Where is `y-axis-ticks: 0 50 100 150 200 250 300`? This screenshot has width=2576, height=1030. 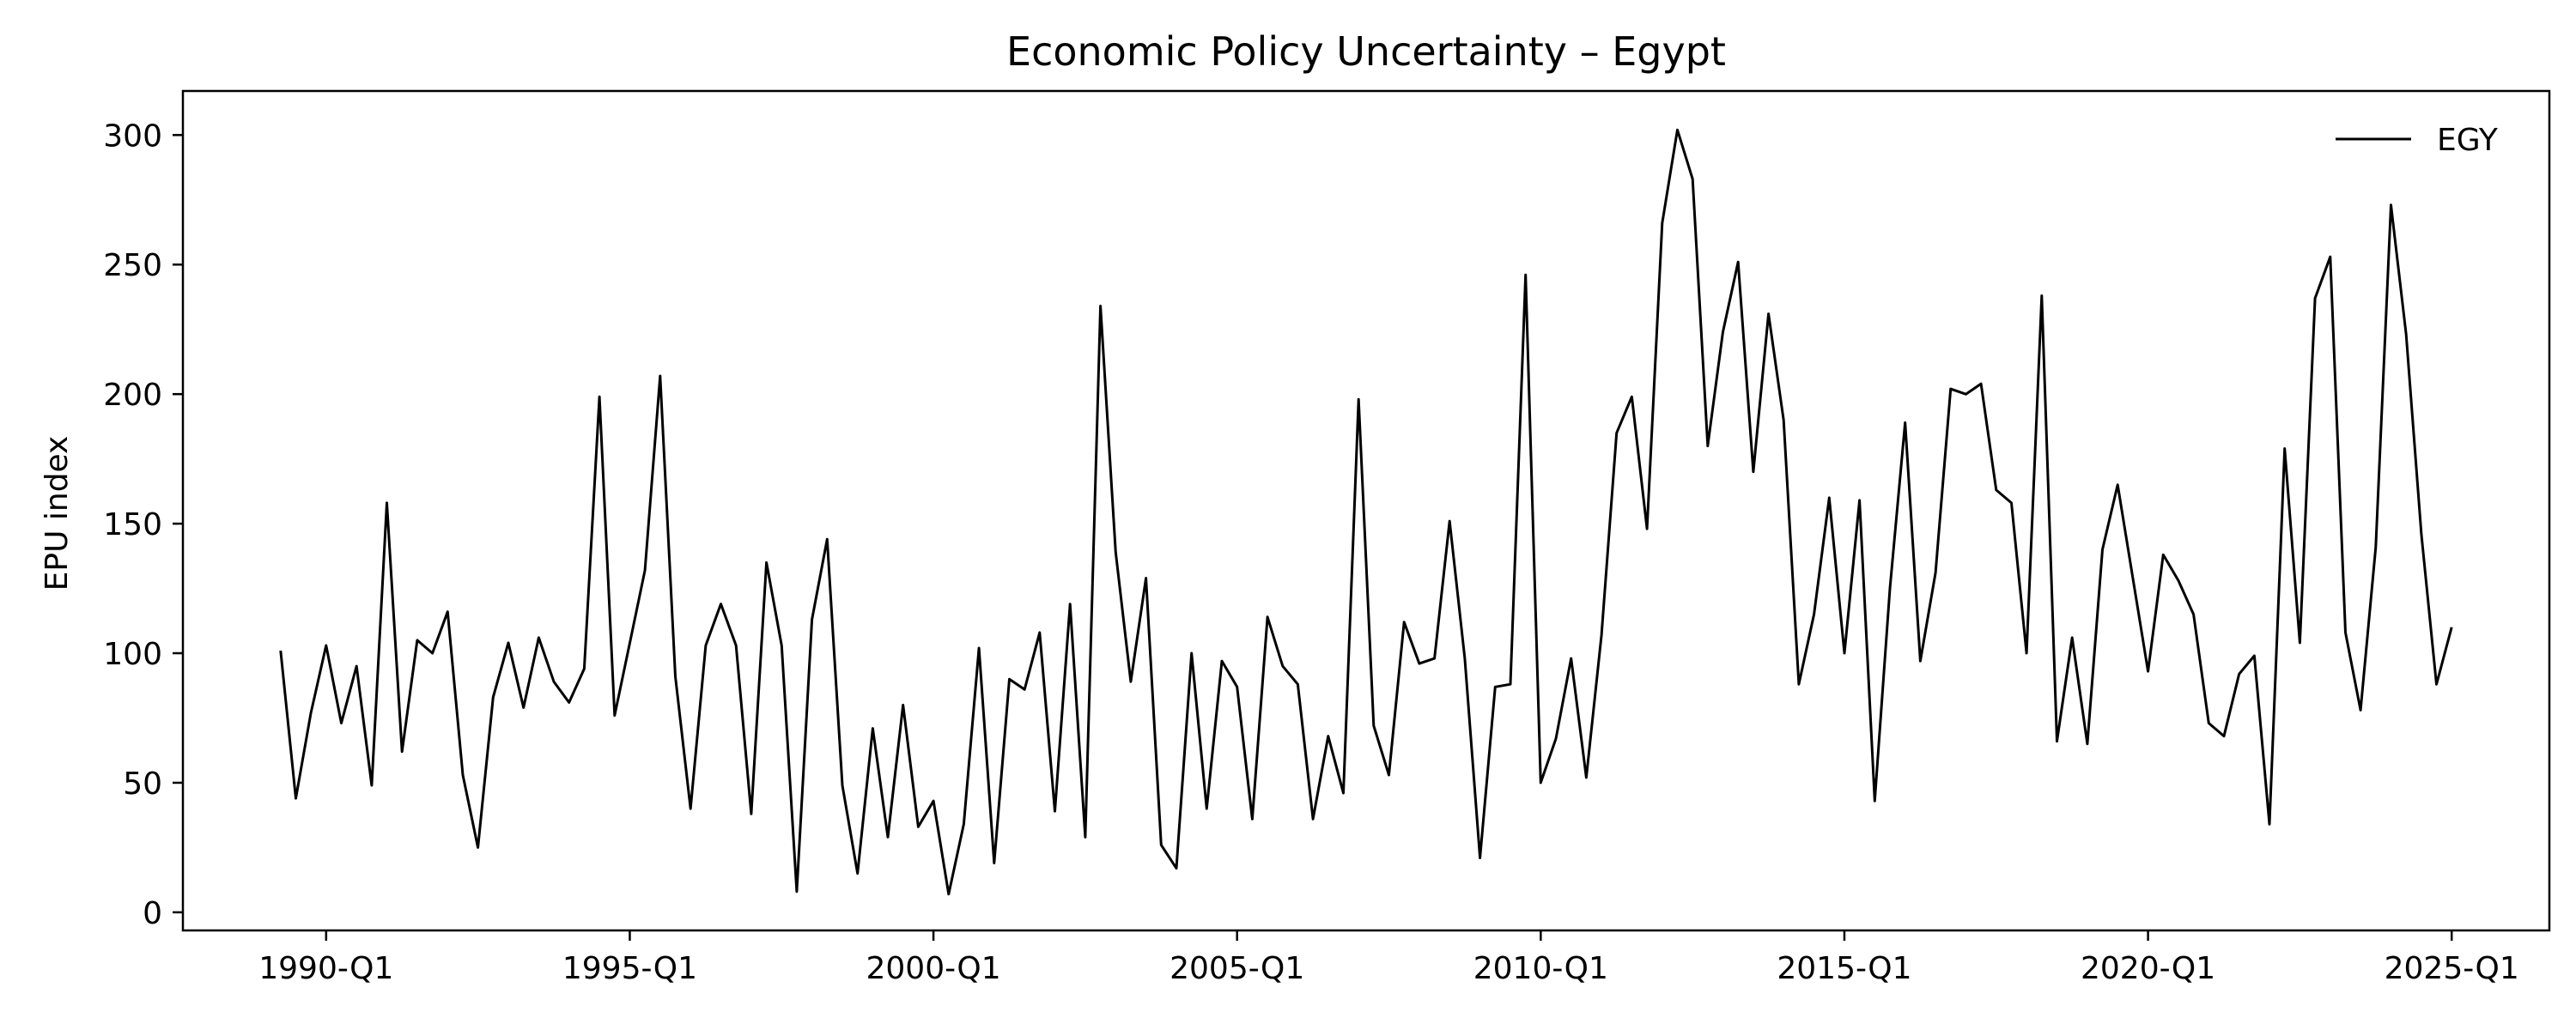
y-axis-ticks: 0 50 100 150 200 250 300 is located at coordinates (143, 524).